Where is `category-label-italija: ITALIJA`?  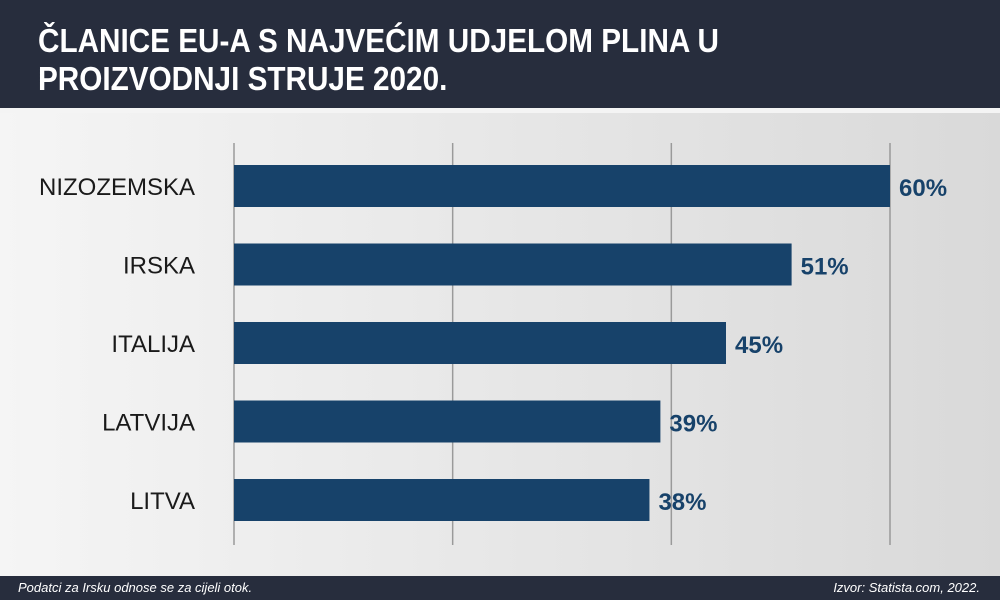
category-label-italija: ITALIJA is located at coordinates (153, 344).